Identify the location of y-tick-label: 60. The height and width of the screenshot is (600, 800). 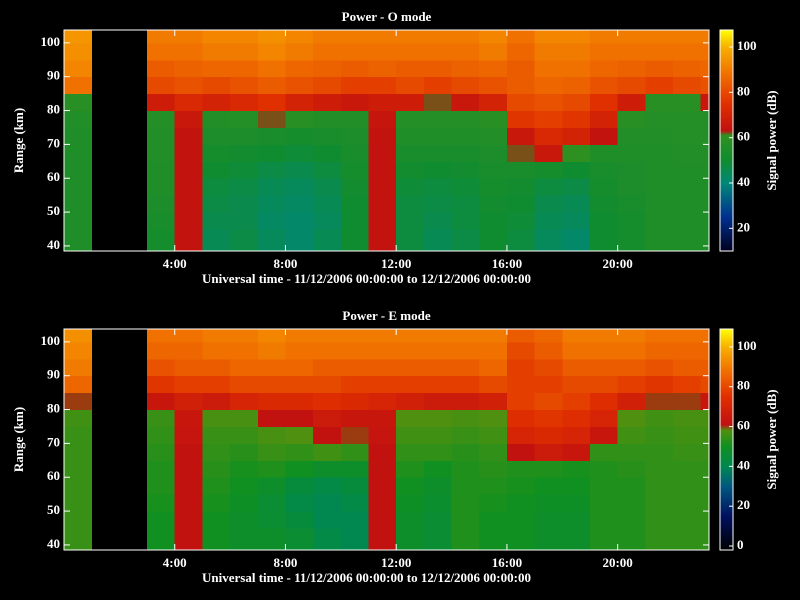
(53, 176).